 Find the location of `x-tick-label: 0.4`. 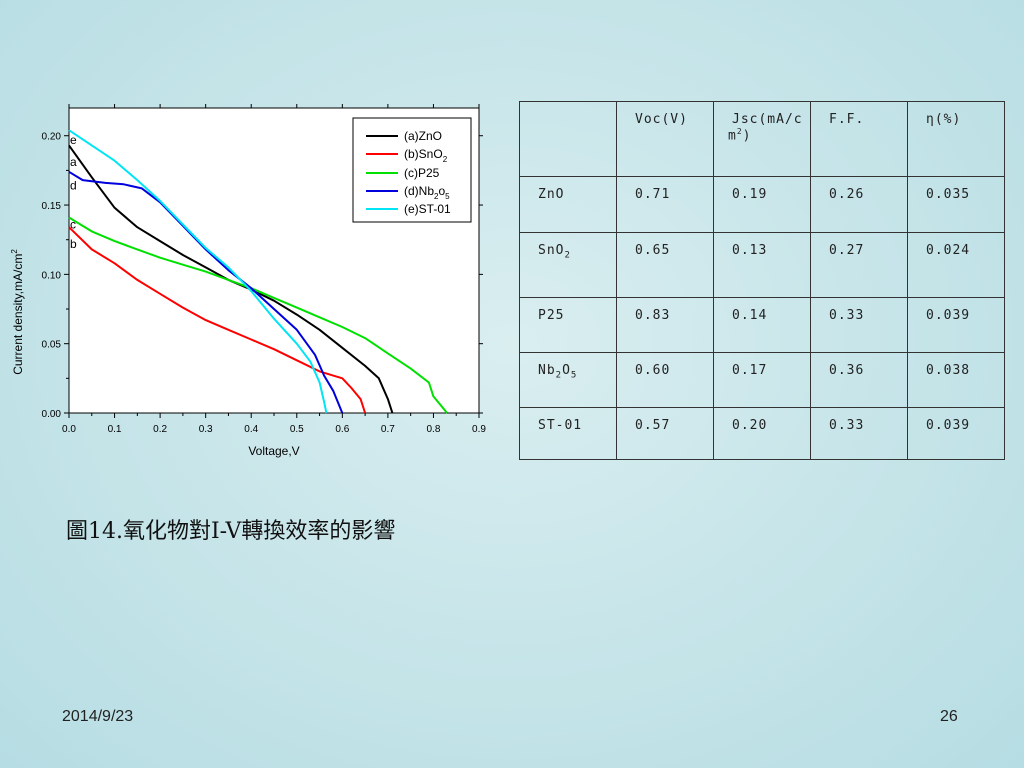

x-tick-label: 0.4 is located at coordinates (251, 429).